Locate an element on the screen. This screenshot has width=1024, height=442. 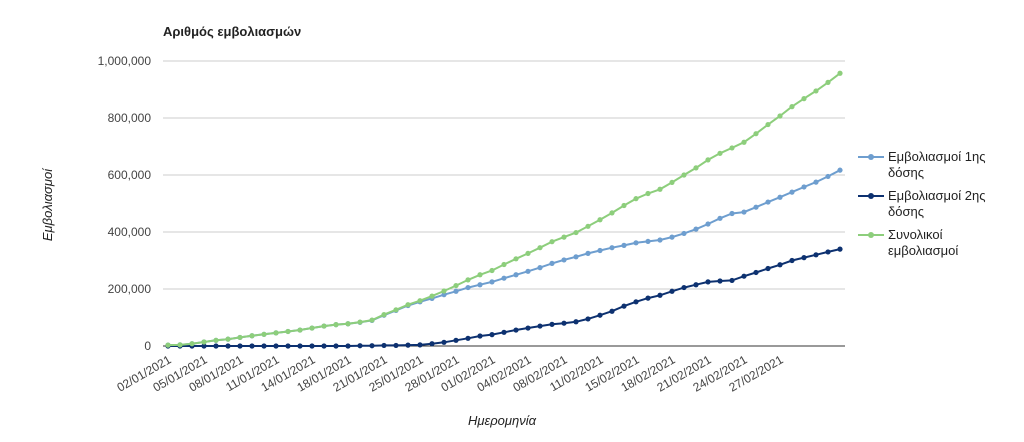
legend-label: Εμβολιασμοί 1ης δόσης is located at coordinates (937, 164).